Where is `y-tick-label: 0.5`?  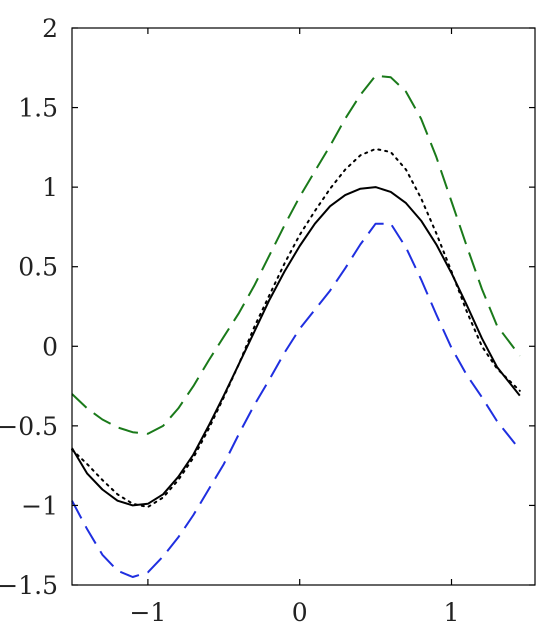 y-tick-label: 0.5 is located at coordinates (38, 267).